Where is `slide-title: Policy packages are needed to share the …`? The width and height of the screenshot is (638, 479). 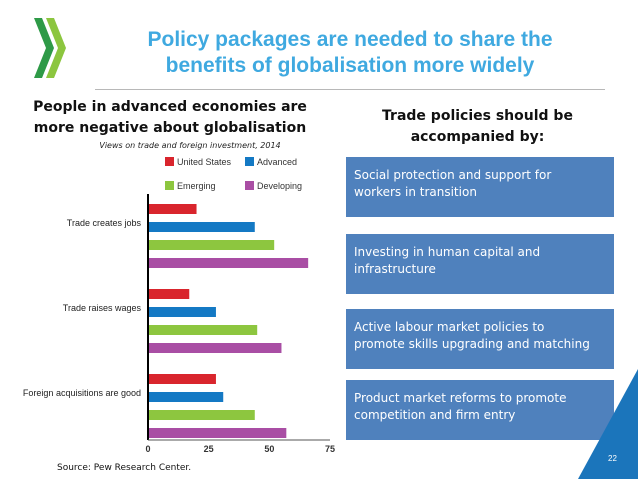 slide-title: Policy packages are needed to share the … is located at coordinates (350, 53).